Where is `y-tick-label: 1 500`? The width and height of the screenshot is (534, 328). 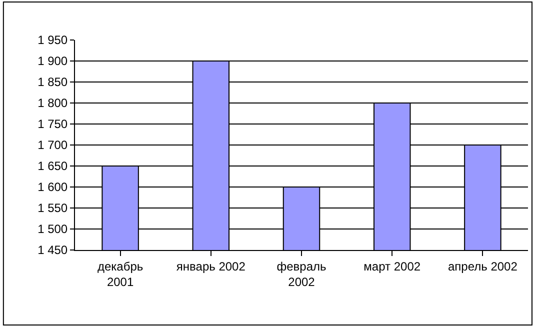
y-tick-label: 1 500 is located at coordinates (53, 229).